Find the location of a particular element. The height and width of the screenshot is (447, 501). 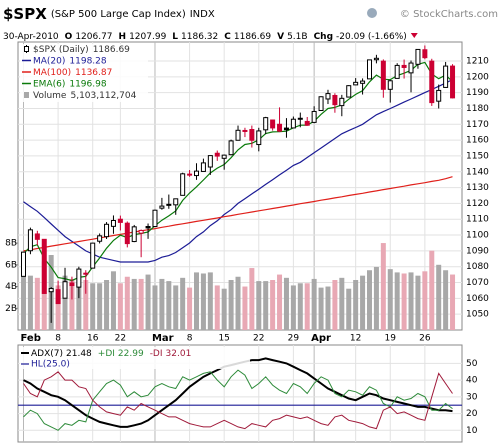

quote-label: V is located at coordinates (280, 37).